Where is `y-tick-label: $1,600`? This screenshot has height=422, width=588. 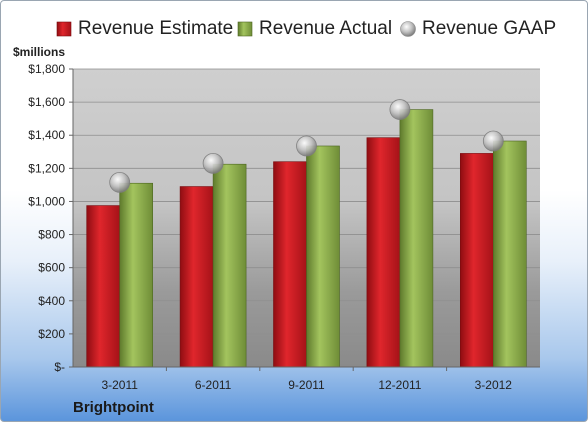 y-tick-label: $1,600 is located at coordinates (46, 102).